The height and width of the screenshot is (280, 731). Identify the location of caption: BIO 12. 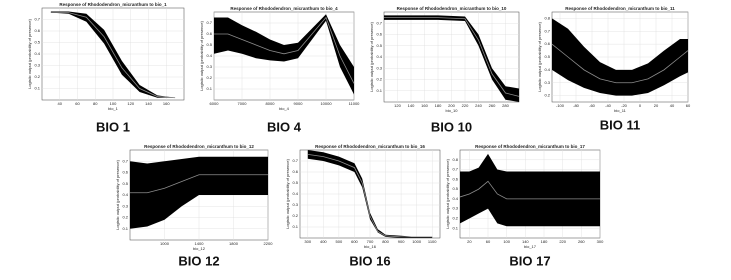
(198, 260).